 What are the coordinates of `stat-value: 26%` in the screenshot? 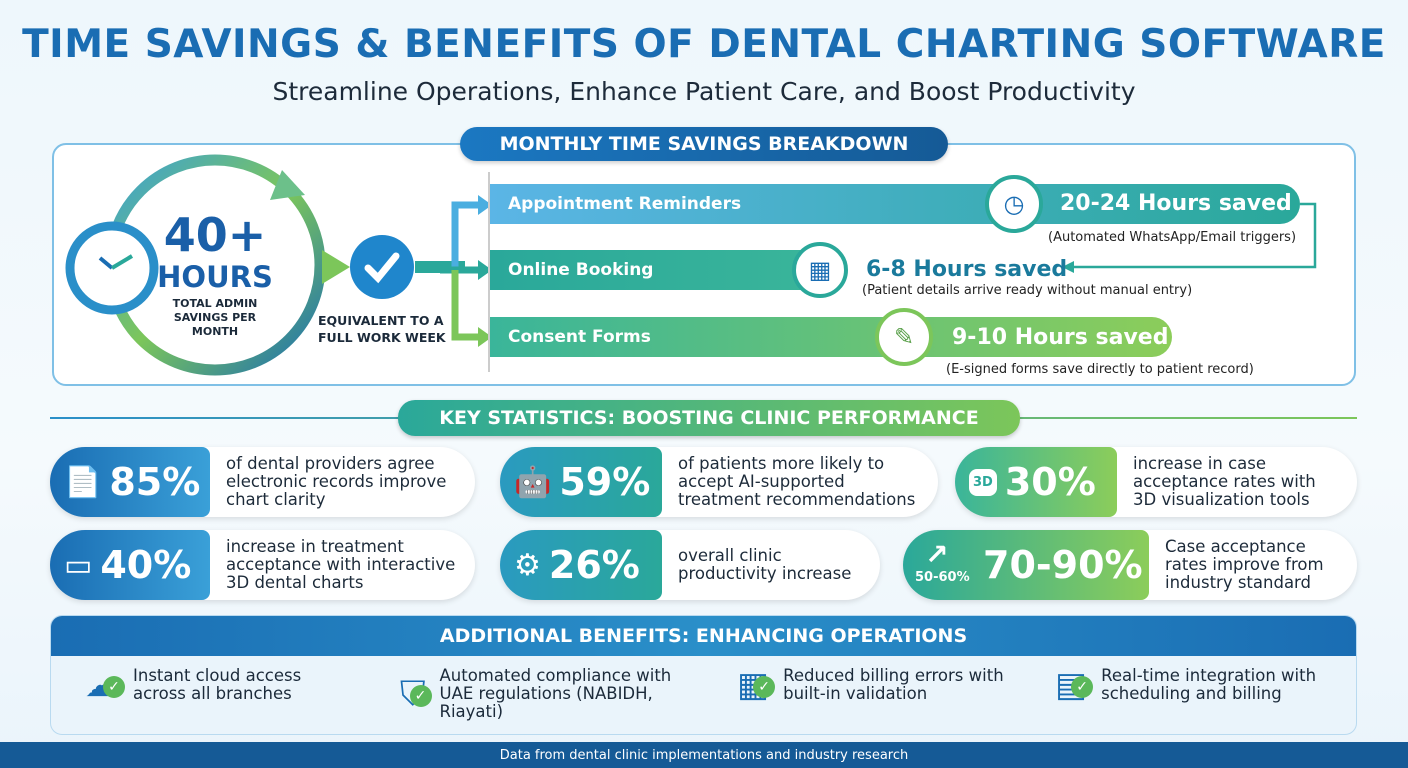 It's located at (594, 565).